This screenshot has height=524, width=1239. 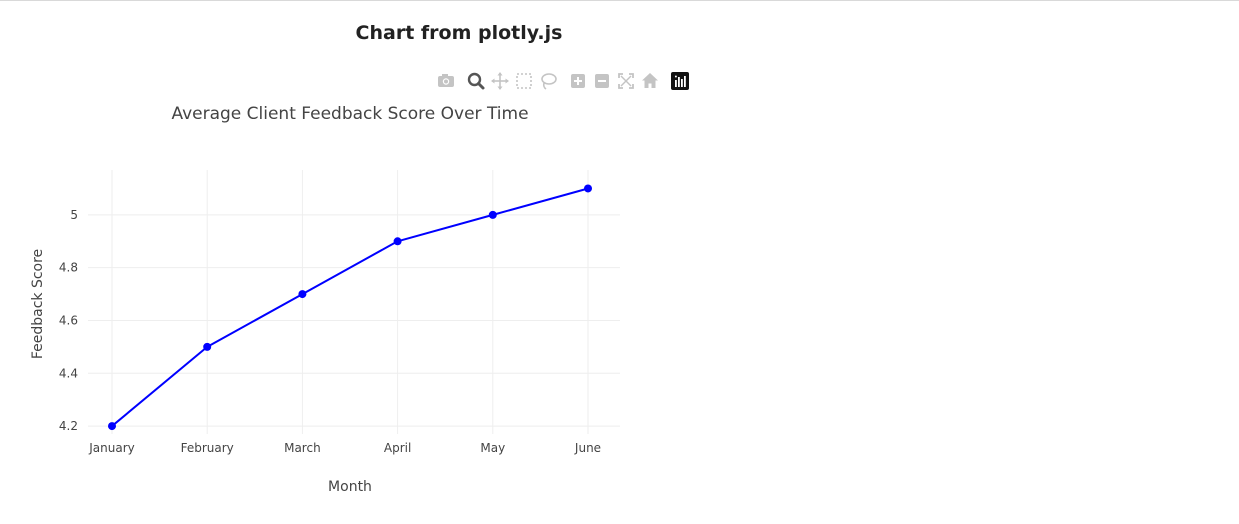 What do you see at coordinates (38, 304) in the screenshot?
I see `y-axis-title: Feedback Score` at bounding box center [38, 304].